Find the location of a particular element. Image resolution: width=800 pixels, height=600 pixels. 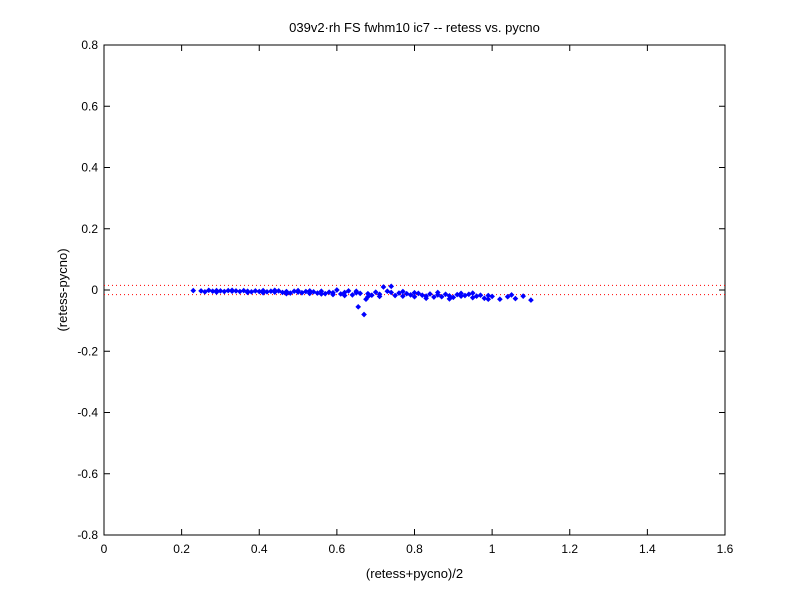

x-tick-label: 1.4 is located at coordinates (647, 549).